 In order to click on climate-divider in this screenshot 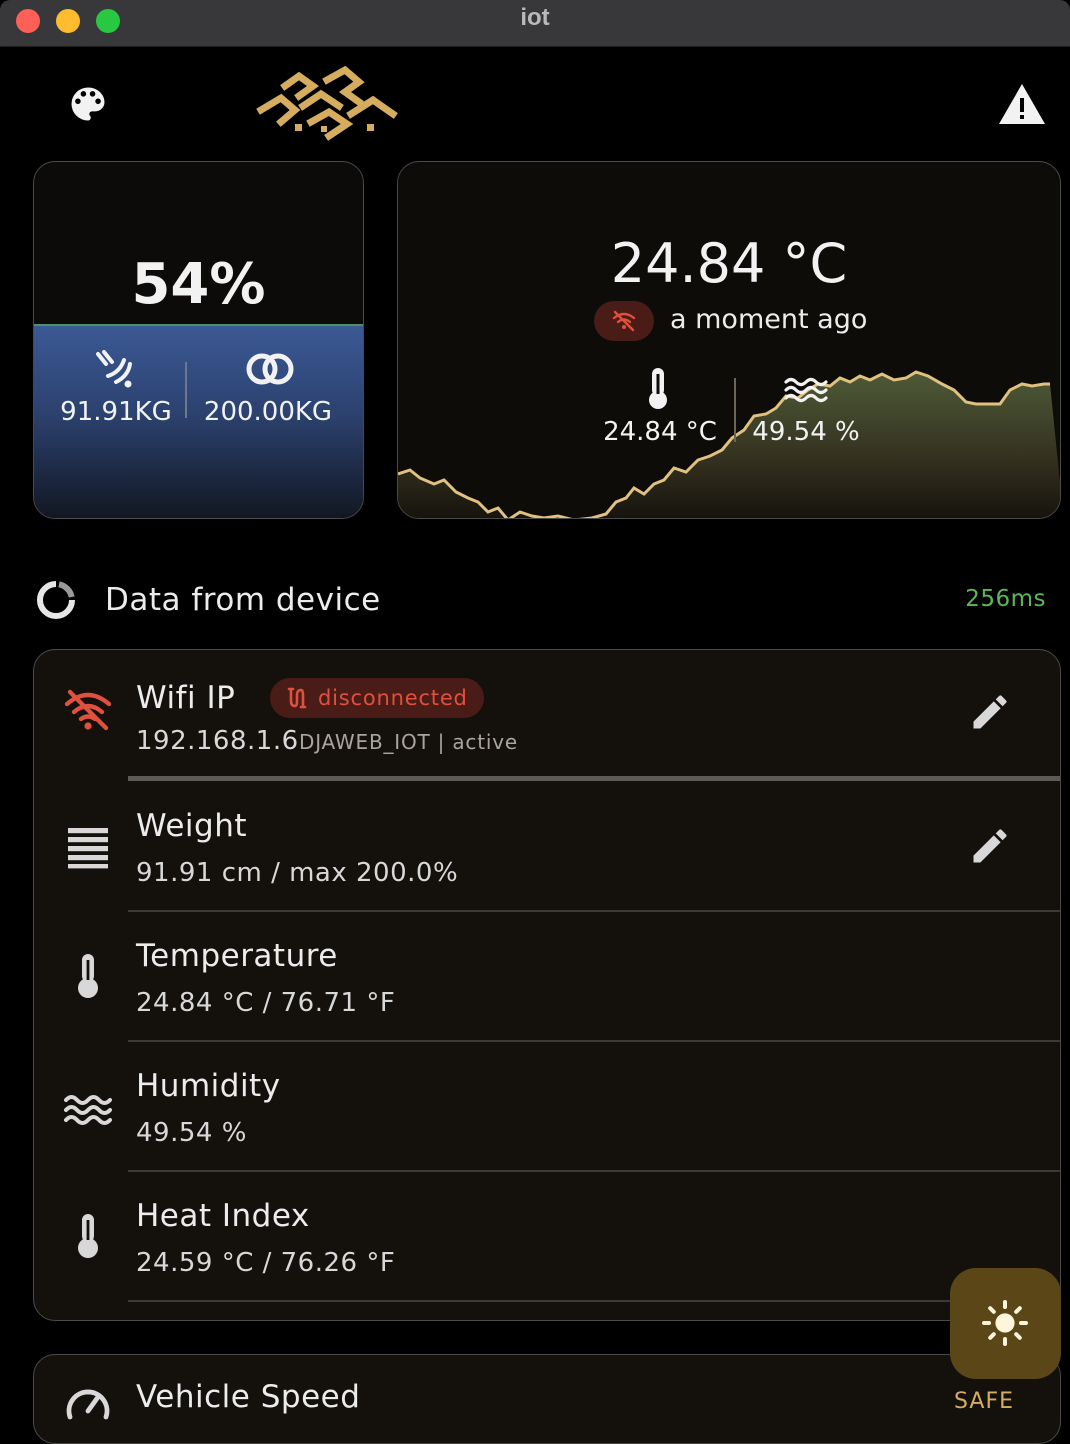, I will do `click(735, 410)`.